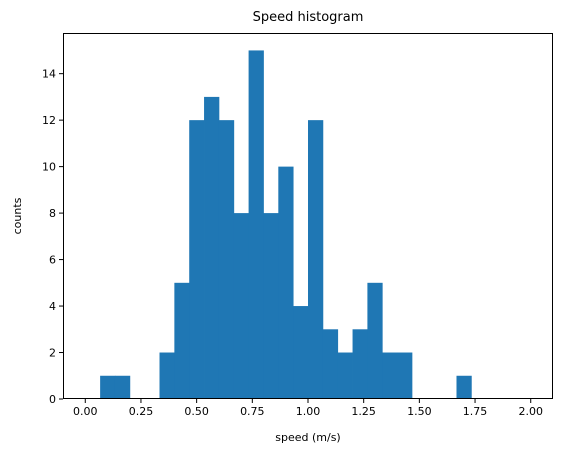  Describe the element at coordinates (52, 237) in the screenshot. I see `y-axis-ticks: 0 2 4 6 8 10 12 14` at that location.